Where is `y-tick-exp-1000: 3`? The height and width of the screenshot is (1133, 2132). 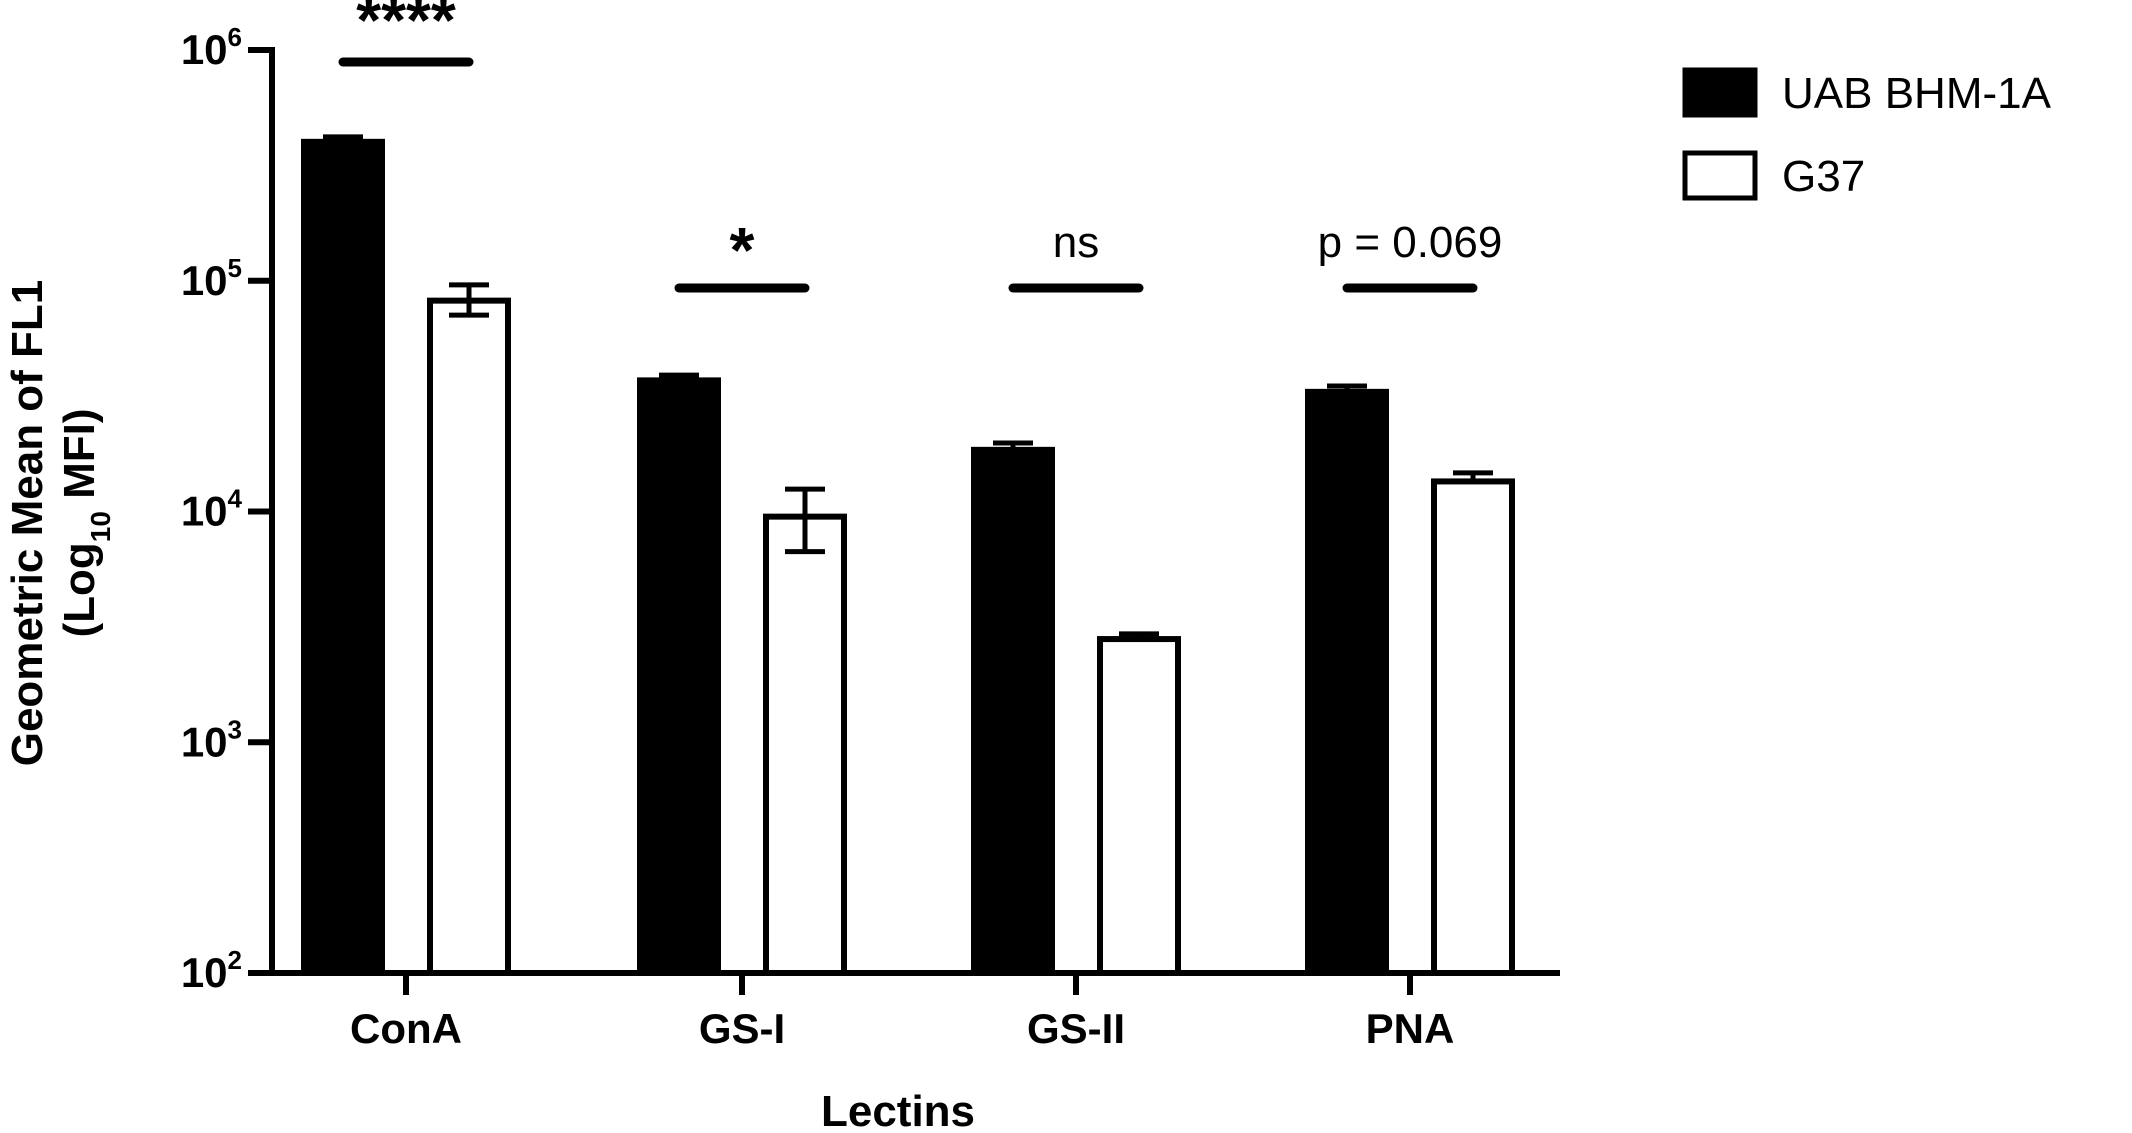 y-tick-exp-1000: 3 is located at coordinates (235, 729).